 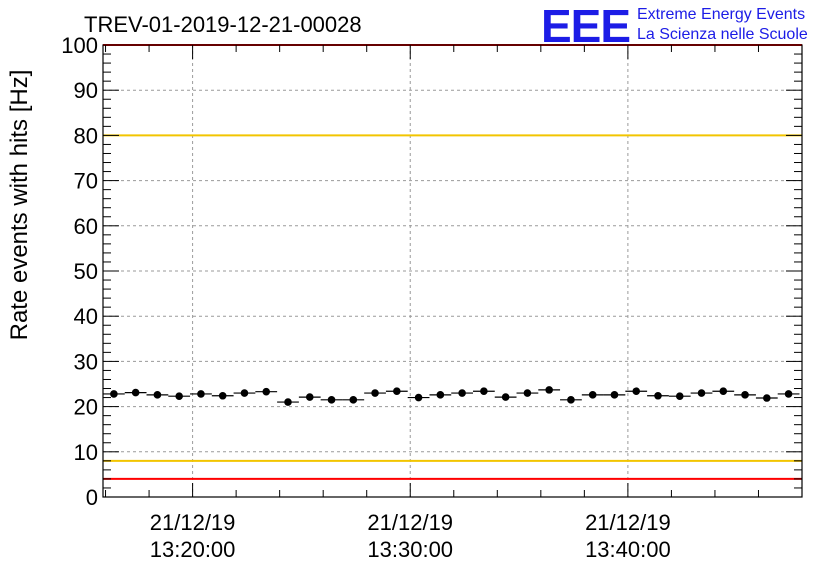 I want to click on run-title: TREV-01-2019-12-21-00028, so click(x=223, y=24).